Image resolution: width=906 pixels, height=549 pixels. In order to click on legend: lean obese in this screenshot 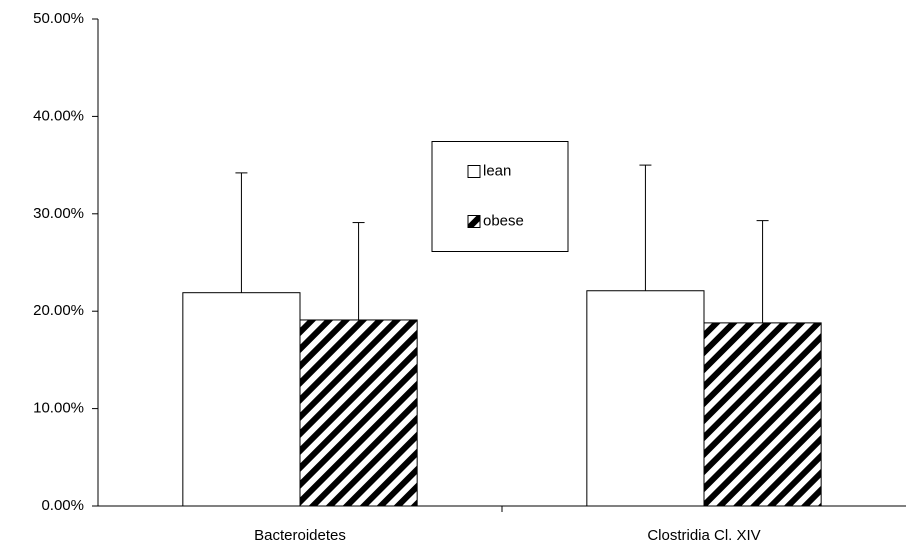, I will do `click(500, 196)`.